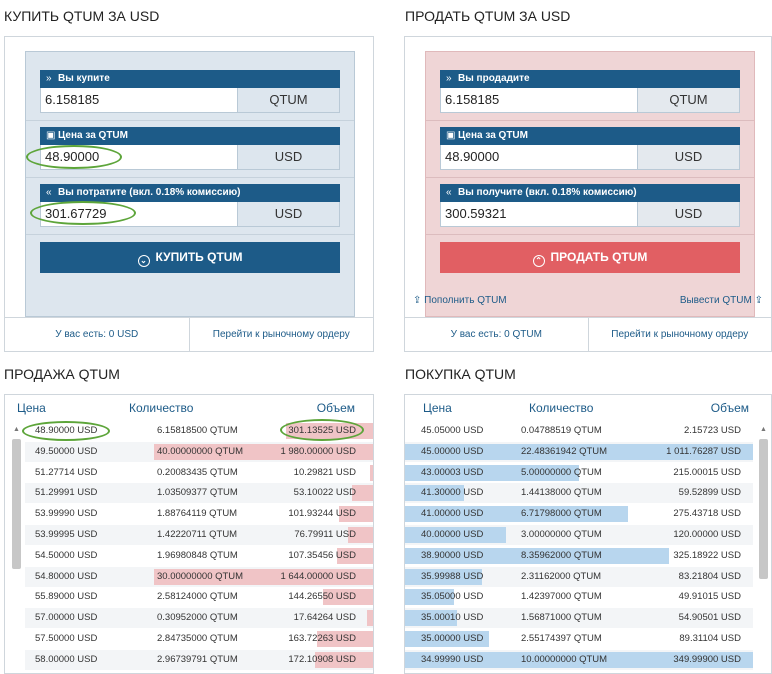  I want to click on sell-price-field: ▣ Цена за QTUM 48.90000 USD, so click(590, 148).